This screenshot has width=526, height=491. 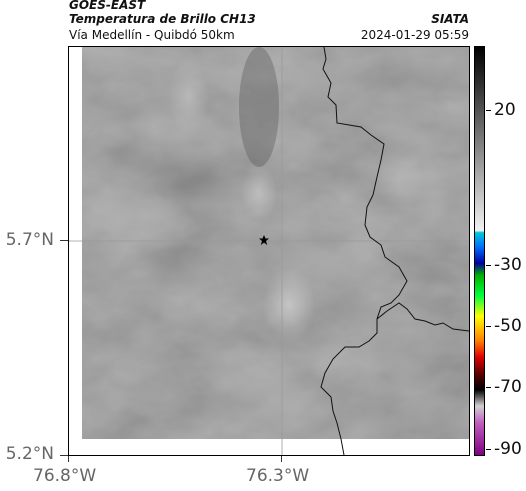 I want to click on department-border, so click(x=364, y=251).